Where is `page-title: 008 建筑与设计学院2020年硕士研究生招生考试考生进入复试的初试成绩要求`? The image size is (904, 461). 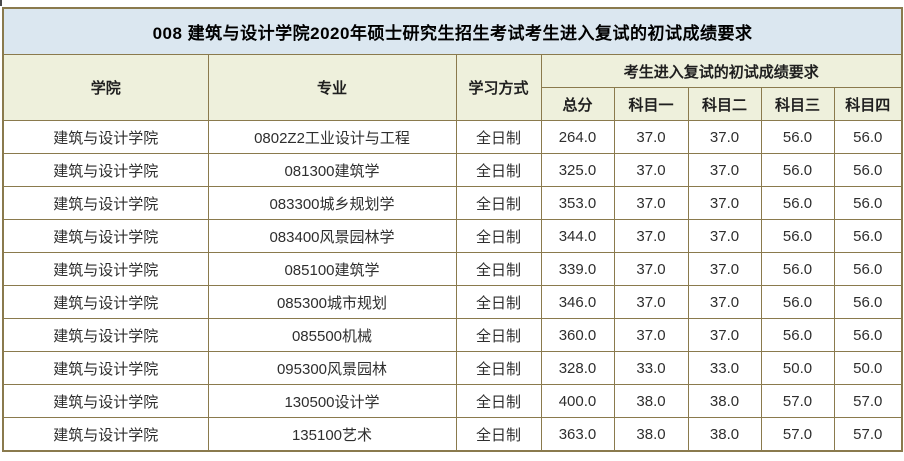
page-title: 008 建筑与设计学院2020年硕士研究生招生考试考生进入复试的初试成绩要求 is located at coordinates (452, 31).